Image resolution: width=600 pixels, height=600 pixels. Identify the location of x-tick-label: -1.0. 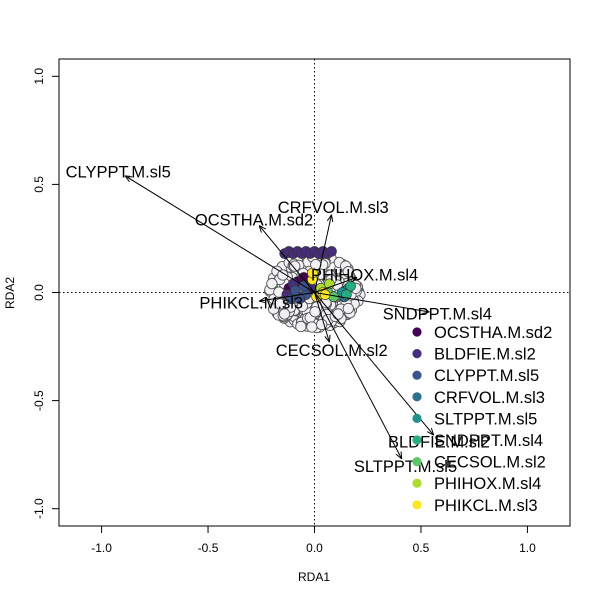
(101, 548).